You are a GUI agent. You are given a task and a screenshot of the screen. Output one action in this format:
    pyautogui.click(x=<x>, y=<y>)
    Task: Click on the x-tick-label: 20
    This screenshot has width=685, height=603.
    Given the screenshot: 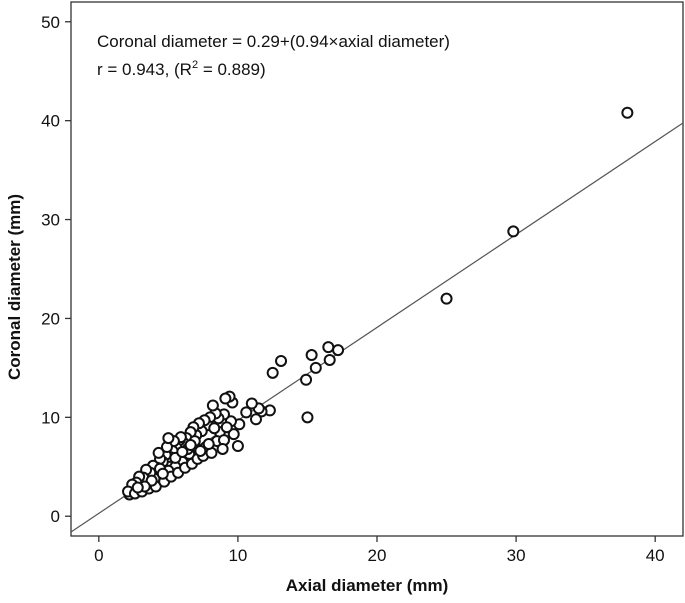 What is the action you would take?
    pyautogui.click(x=377, y=555)
    